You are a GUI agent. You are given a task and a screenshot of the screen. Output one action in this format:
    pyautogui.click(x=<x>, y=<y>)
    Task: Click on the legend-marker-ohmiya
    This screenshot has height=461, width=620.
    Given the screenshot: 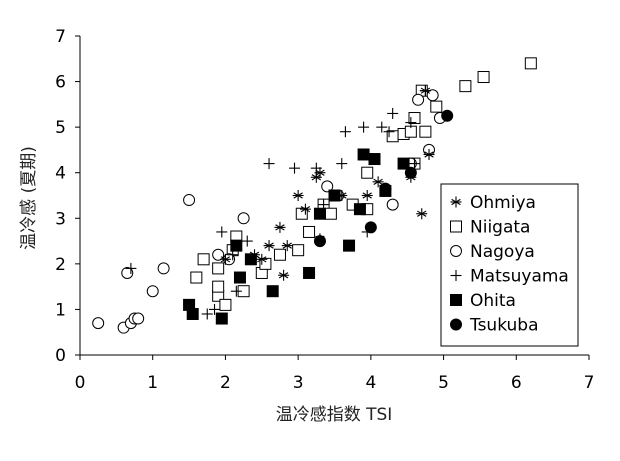 What is the action you would take?
    pyautogui.click(x=456, y=202)
    